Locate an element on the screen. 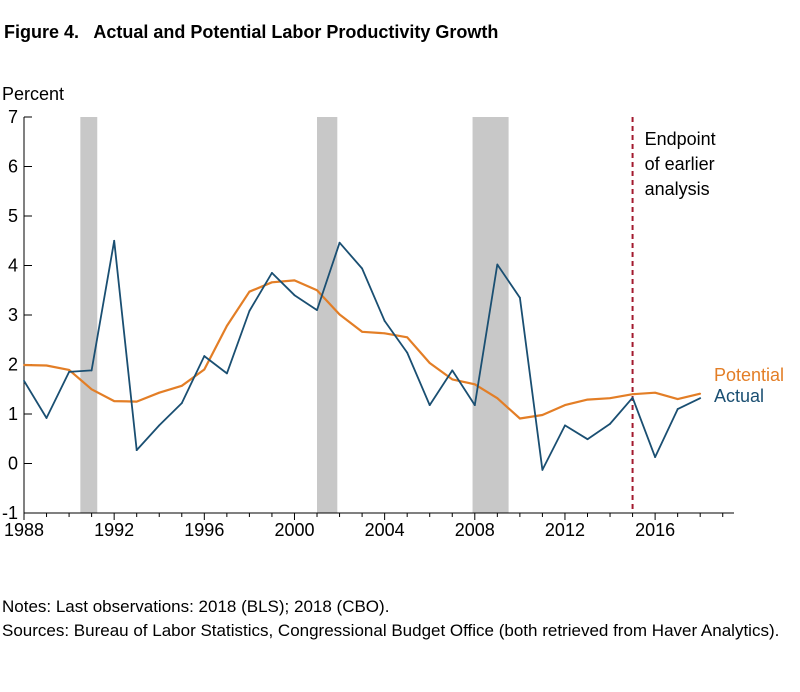 The height and width of the screenshot is (692, 800). x-tick-label: 2012 is located at coordinates (565, 530).